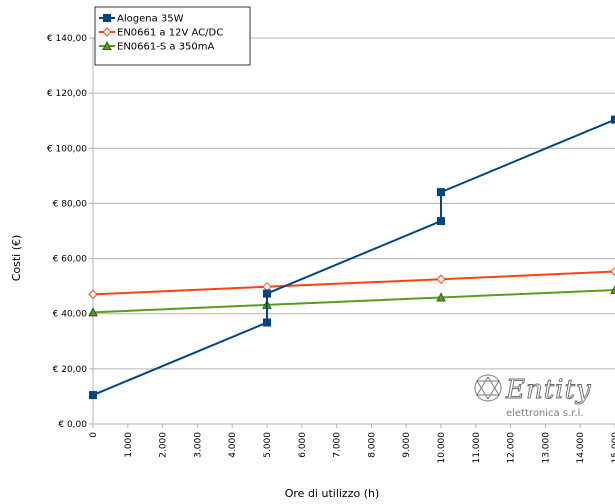 This screenshot has height=504, width=615. I want to click on x-tick-label: 1.000, so click(129, 445).